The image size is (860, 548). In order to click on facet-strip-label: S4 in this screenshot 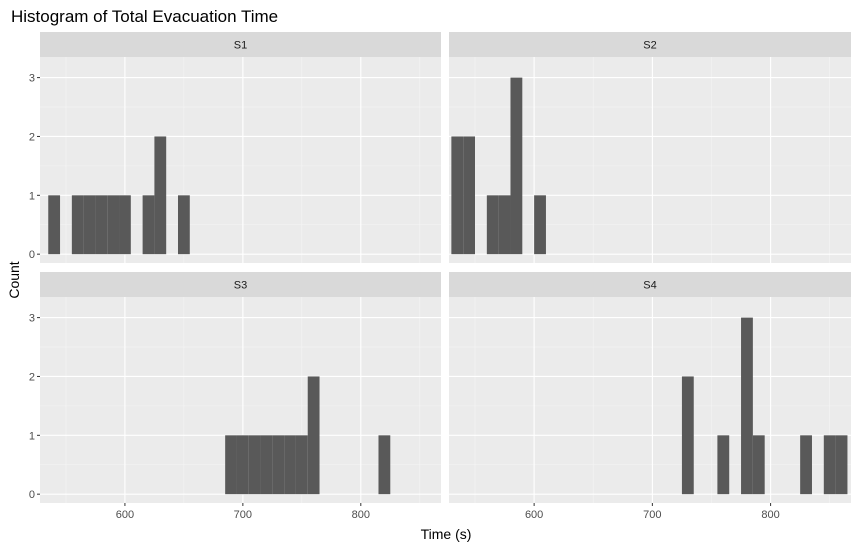, I will do `click(649, 286)`.